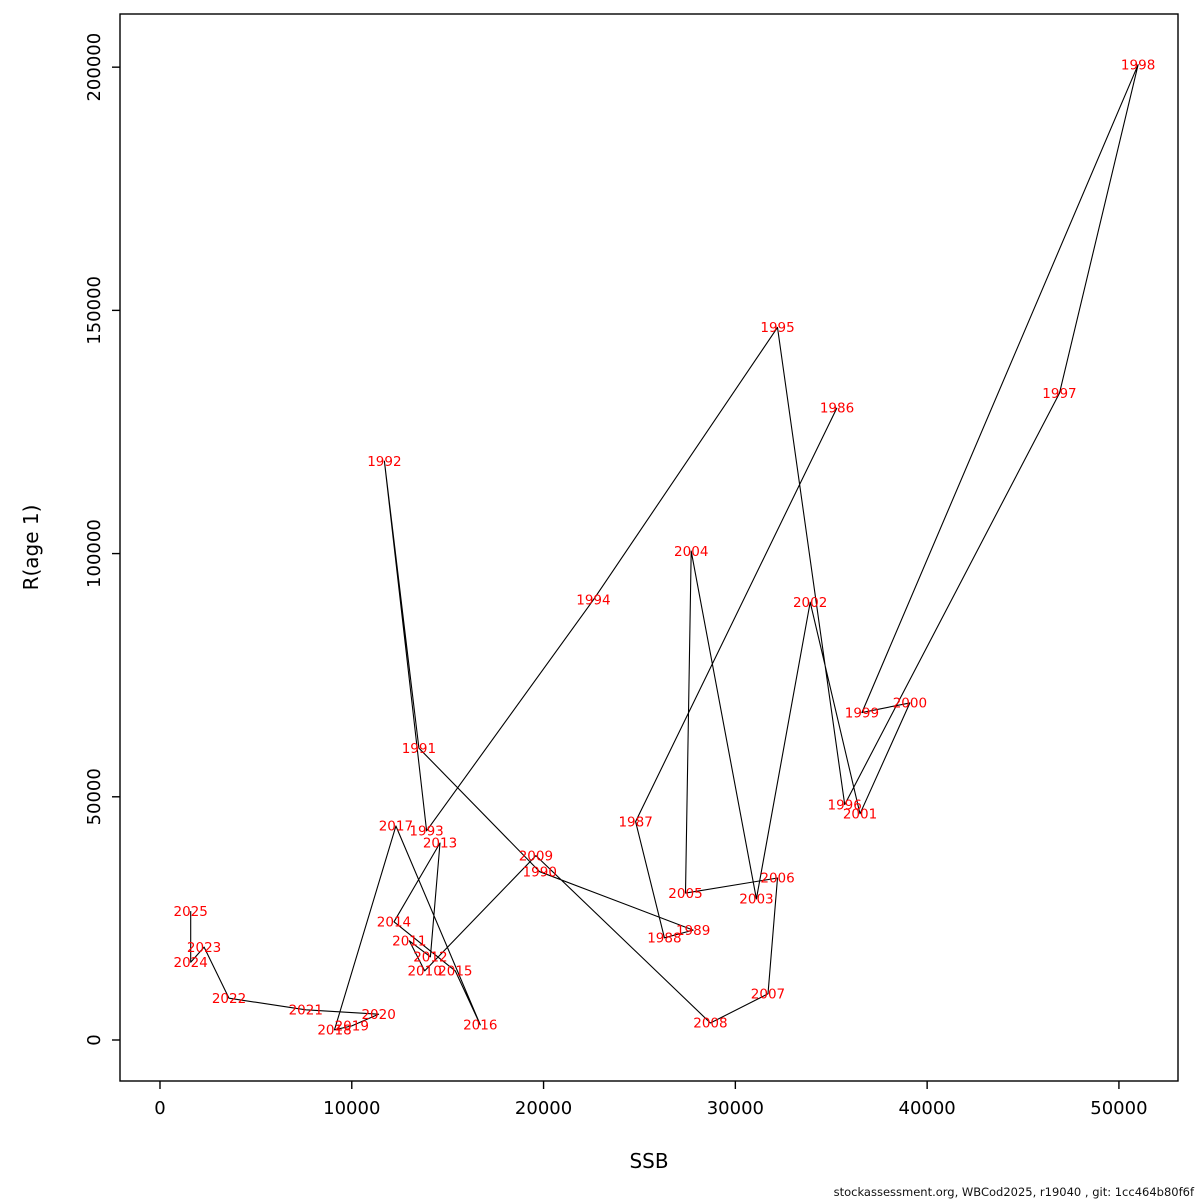 Image resolution: width=1200 pixels, height=1200 pixels. What do you see at coordinates (693, 931) in the screenshot?
I see `year-label-1989: 1989` at bounding box center [693, 931].